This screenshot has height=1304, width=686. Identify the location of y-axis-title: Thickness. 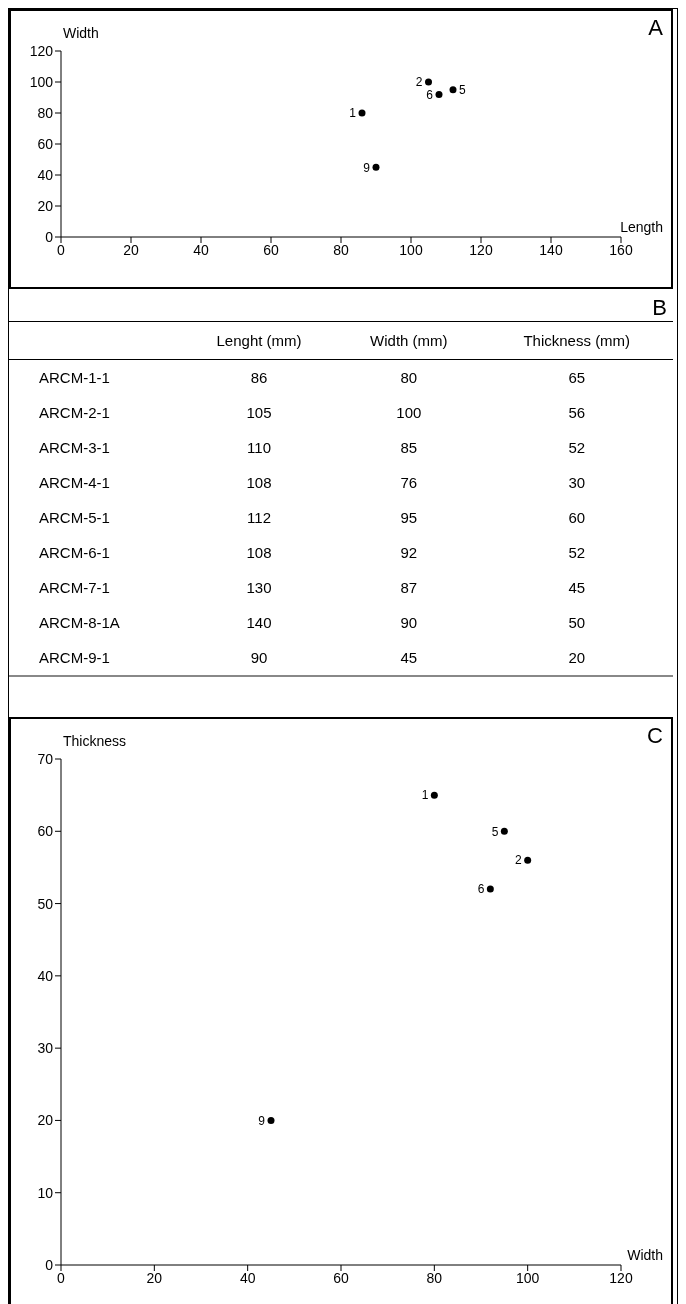
(95, 741).